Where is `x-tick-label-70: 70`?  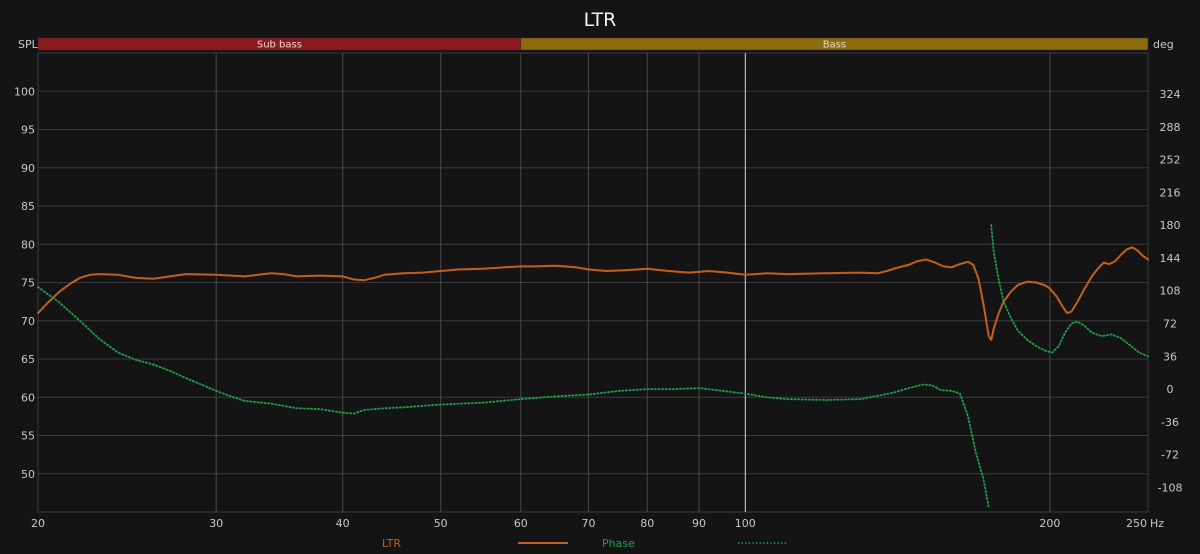 x-tick-label-70: 70 is located at coordinates (589, 523).